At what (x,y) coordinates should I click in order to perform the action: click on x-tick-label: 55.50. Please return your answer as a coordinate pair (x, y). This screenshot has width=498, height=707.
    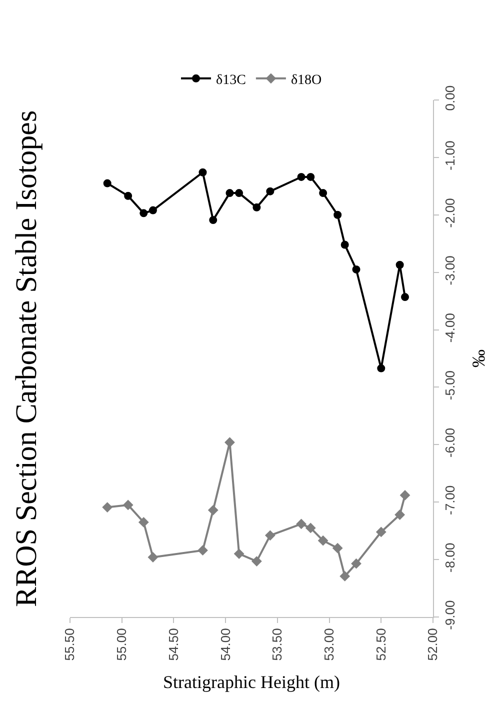
    Looking at the image, I should click on (70, 644).